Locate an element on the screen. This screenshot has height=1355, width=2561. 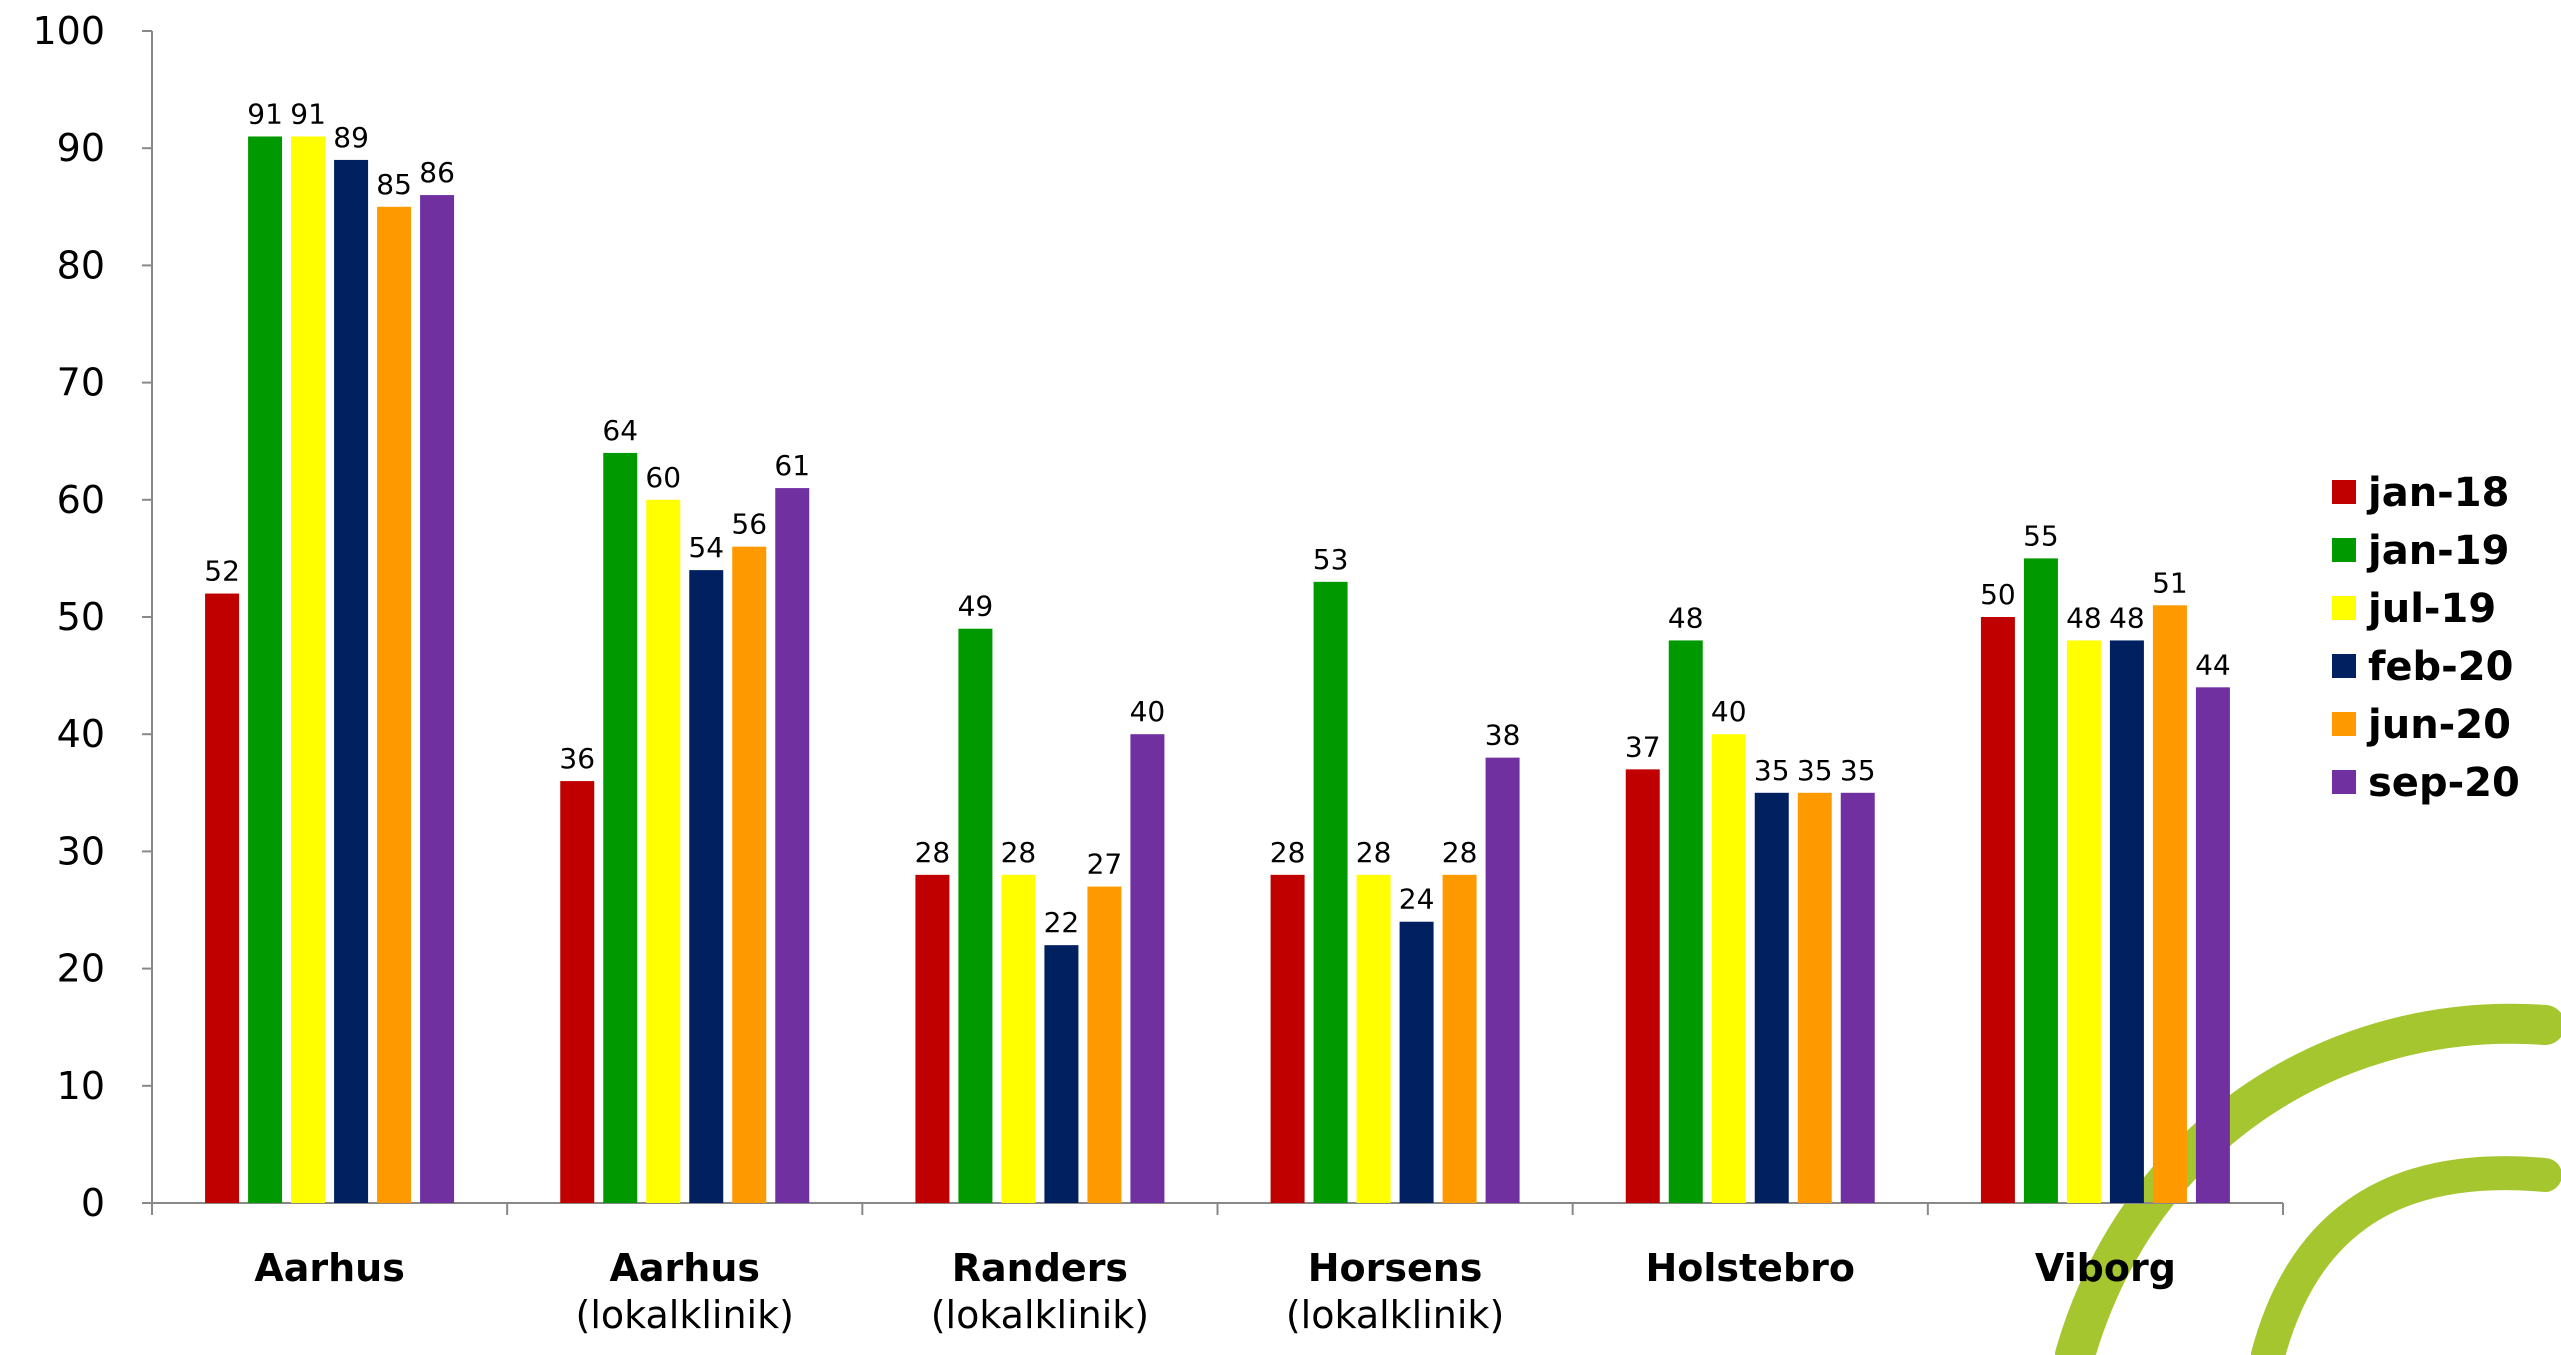
y-tick-label: 80 is located at coordinates (81, 265).